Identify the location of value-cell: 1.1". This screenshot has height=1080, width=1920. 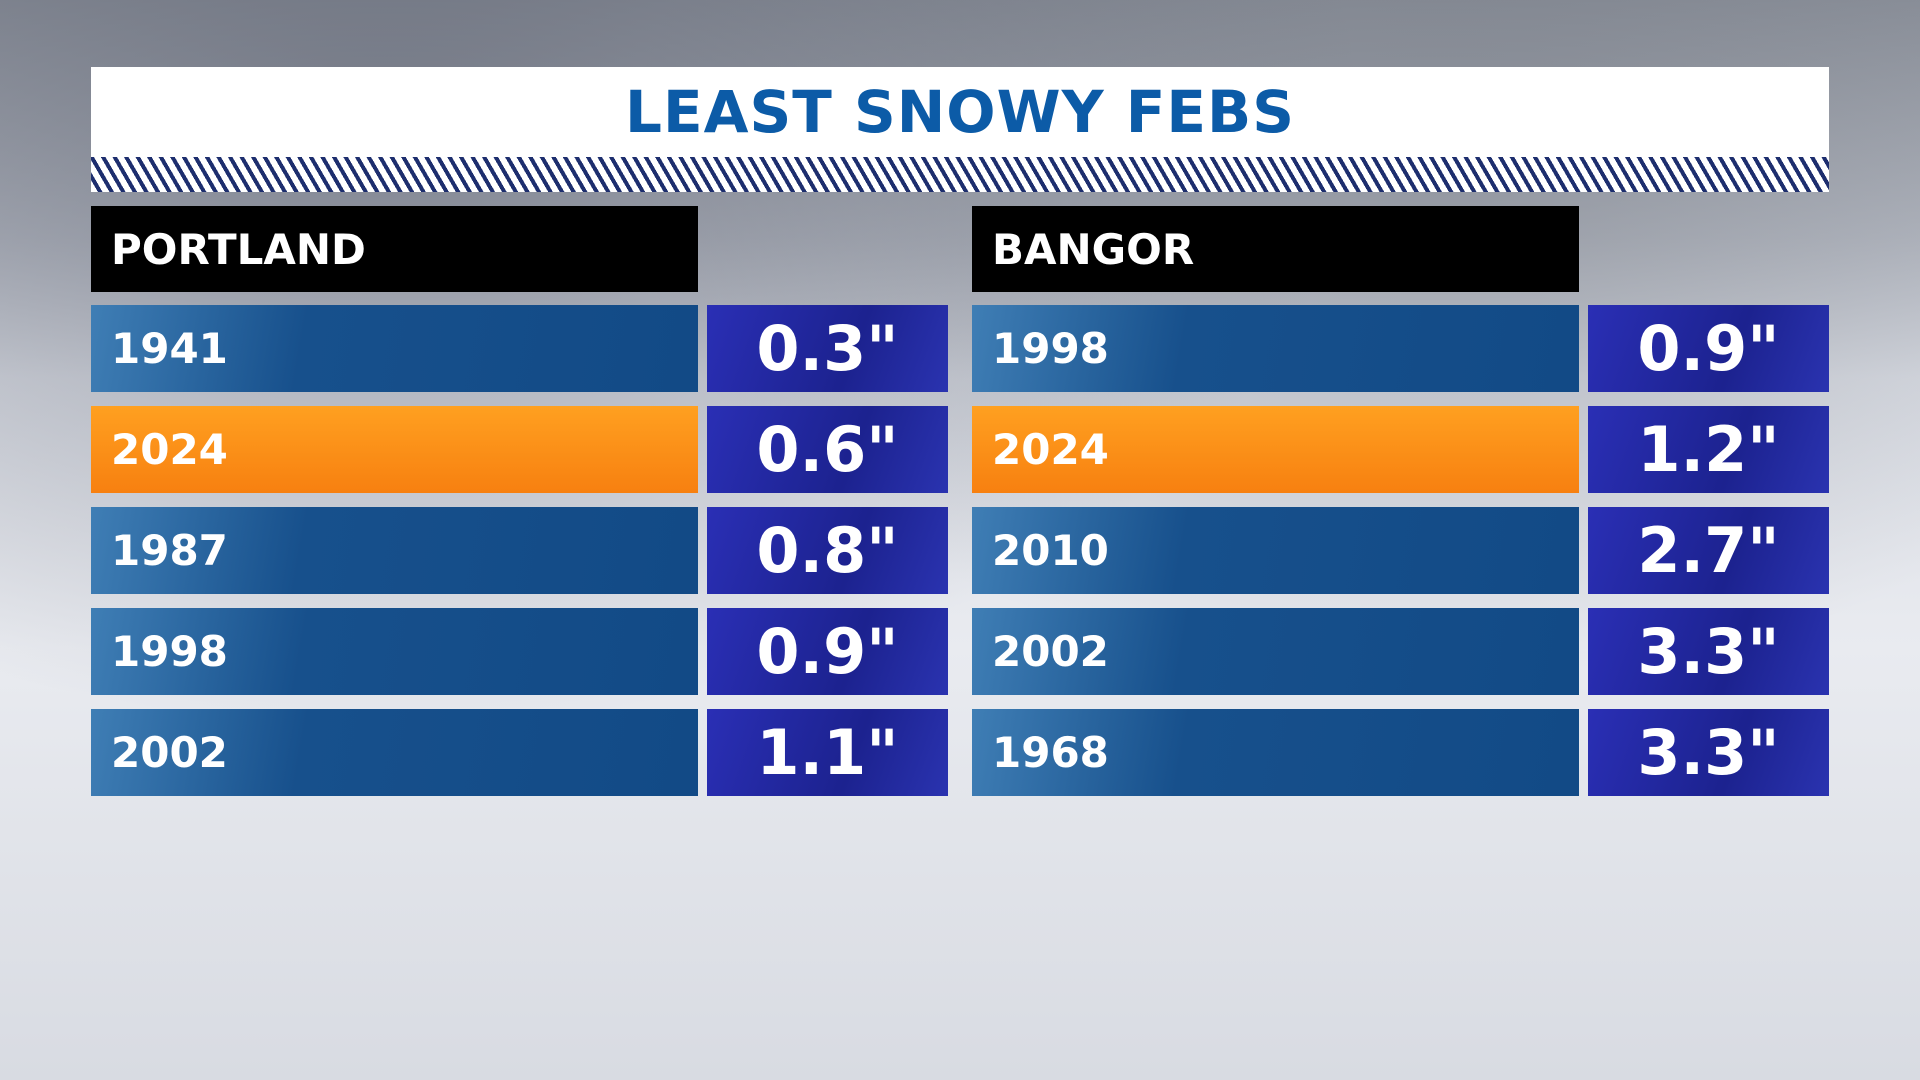
(827, 752).